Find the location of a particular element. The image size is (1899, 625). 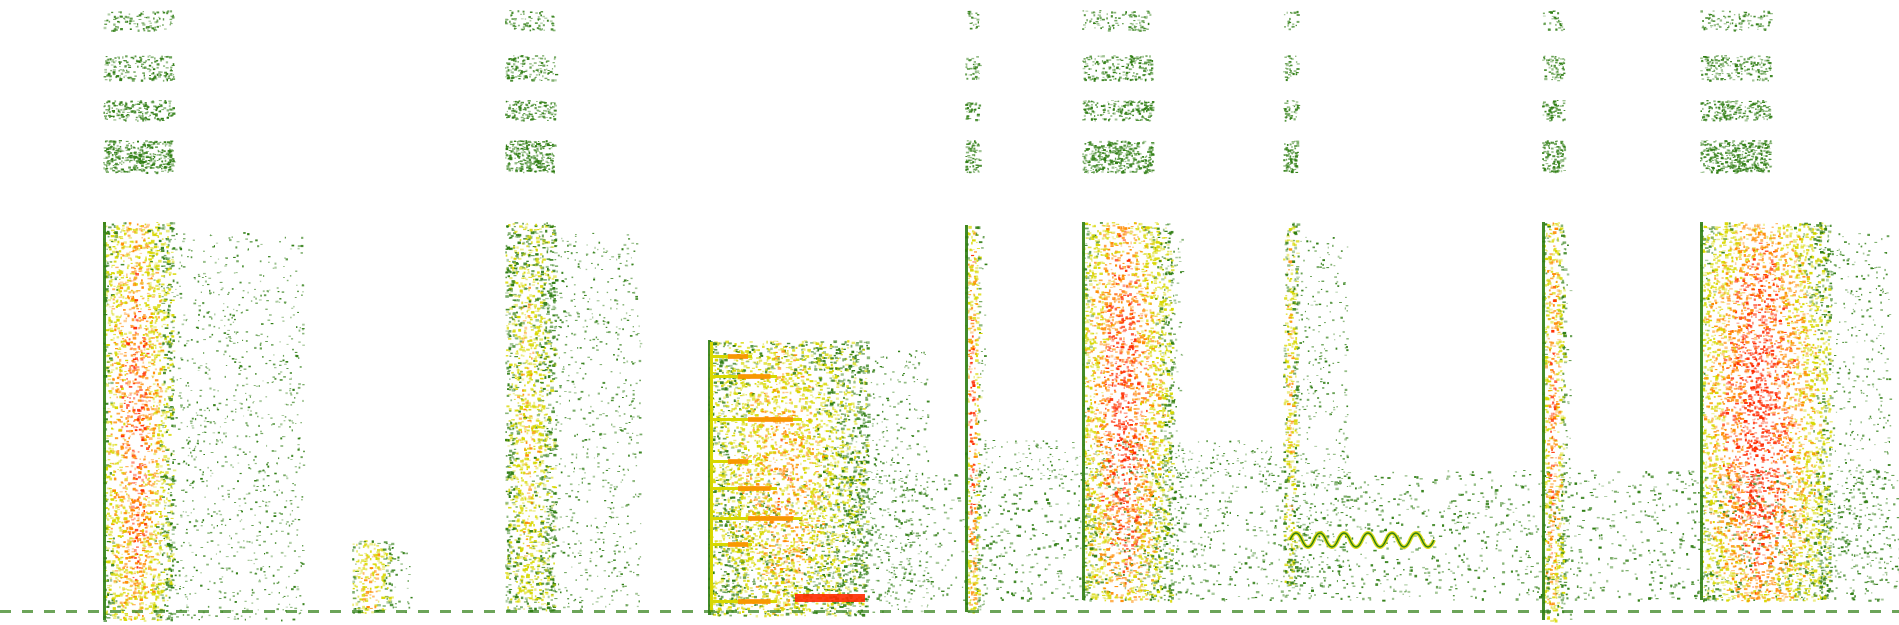

wavering-tone-wiggles is located at coordinates (1362, 540).